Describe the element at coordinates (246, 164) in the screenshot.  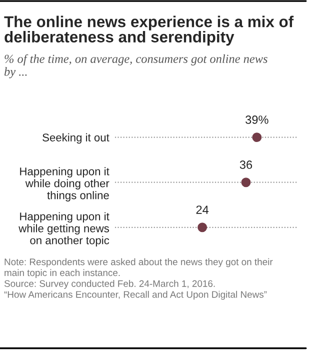
I see `data-label: 36` at that location.